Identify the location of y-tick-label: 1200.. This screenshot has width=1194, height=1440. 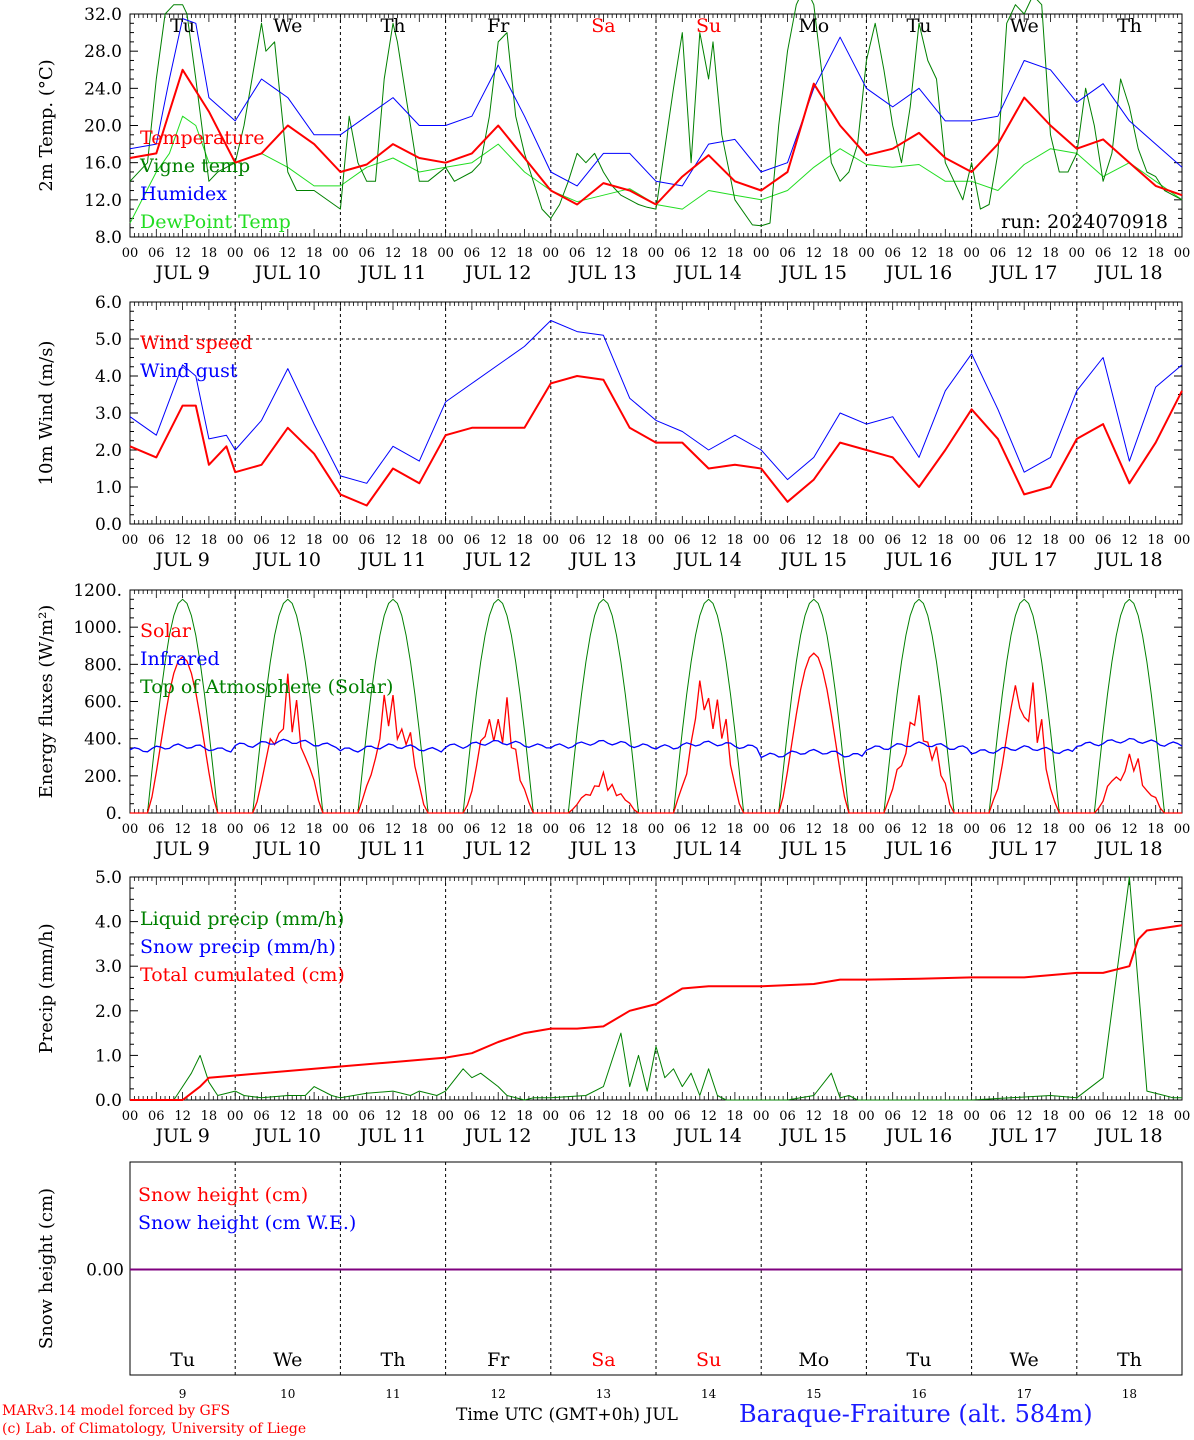
(97, 591).